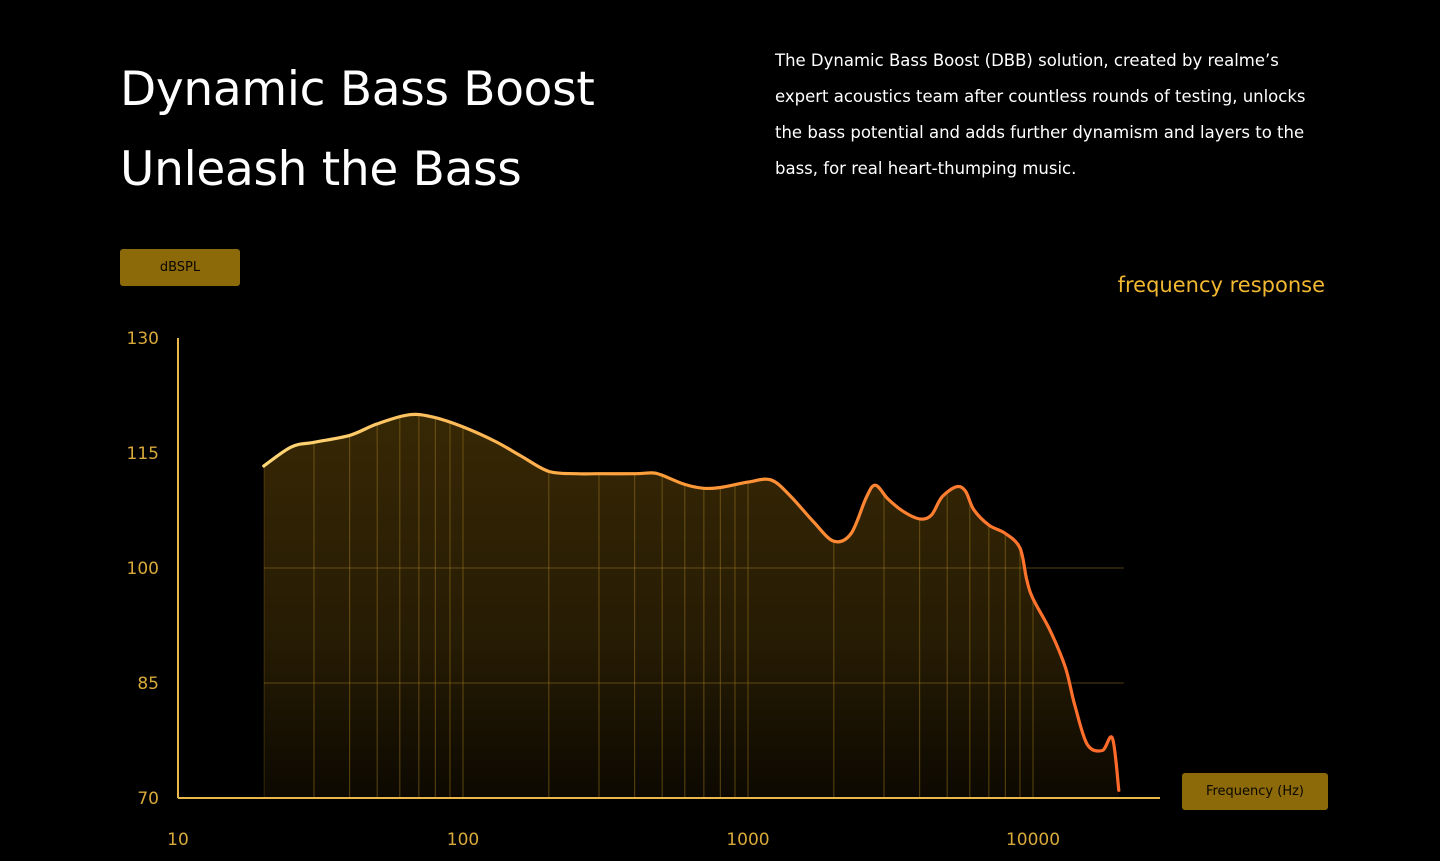  I want to click on title-line-1: Dynamic Bass Boost, so click(357, 89).